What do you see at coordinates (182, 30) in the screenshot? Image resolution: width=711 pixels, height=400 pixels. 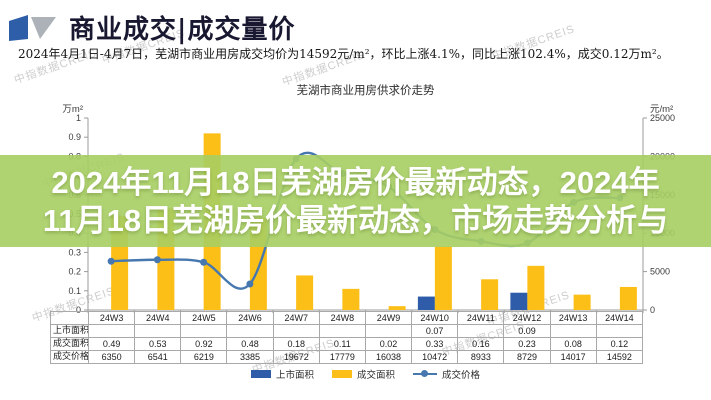 I see `page-title: 商业成交|成交量价` at bounding box center [182, 30].